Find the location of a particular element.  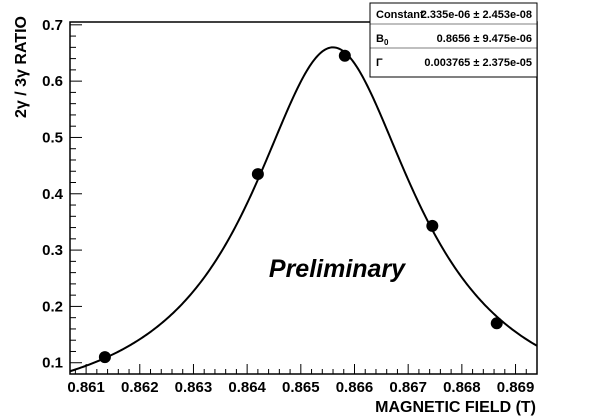

x-tick-label: 0.867 is located at coordinates (408, 387).